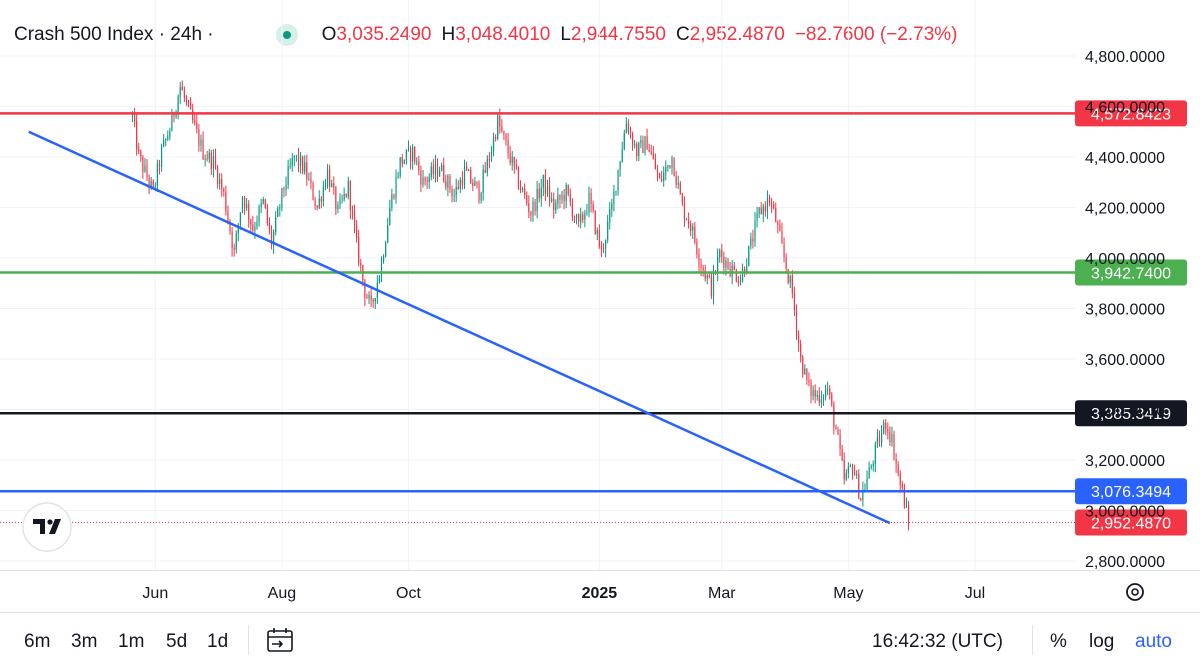  What do you see at coordinates (131, 641) in the screenshot?
I see `range-1m-button: 1m` at bounding box center [131, 641].